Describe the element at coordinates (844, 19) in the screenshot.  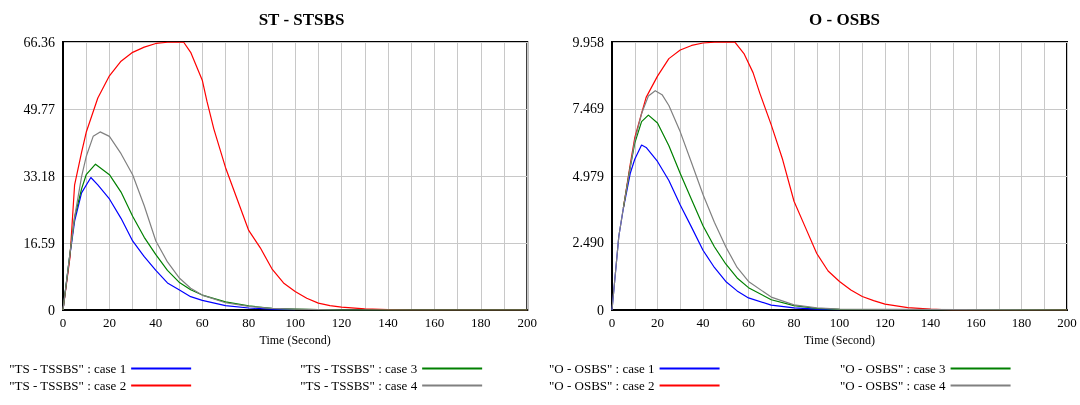
I see `chart-title: O - OSBS` at that location.